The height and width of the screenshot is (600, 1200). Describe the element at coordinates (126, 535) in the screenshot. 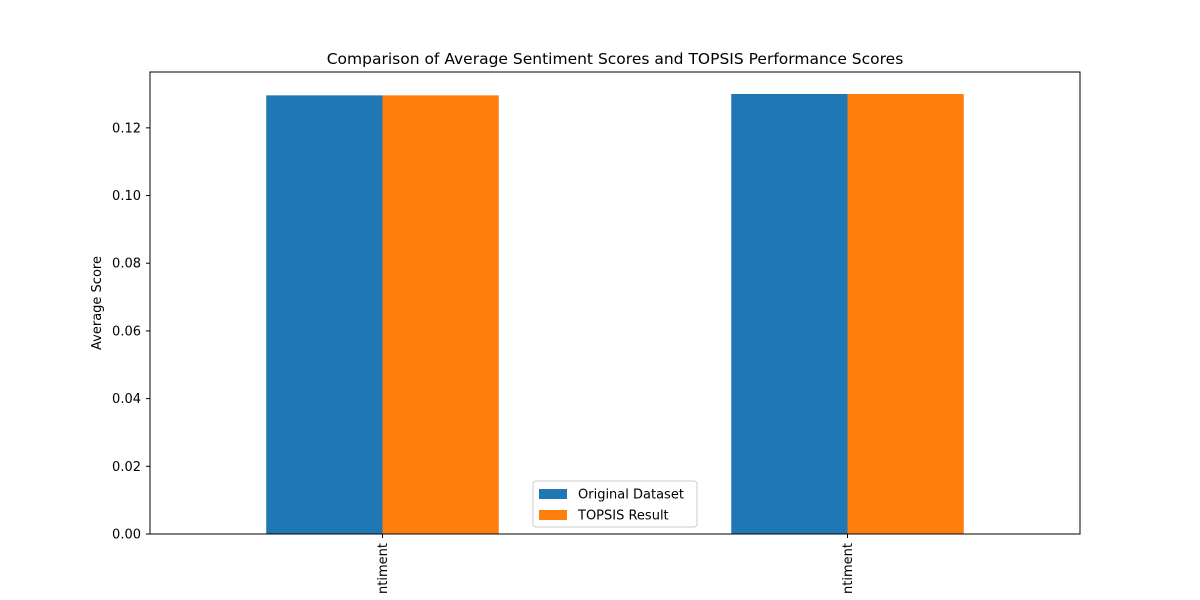

I see `y-tick-label: 0.00` at that location.